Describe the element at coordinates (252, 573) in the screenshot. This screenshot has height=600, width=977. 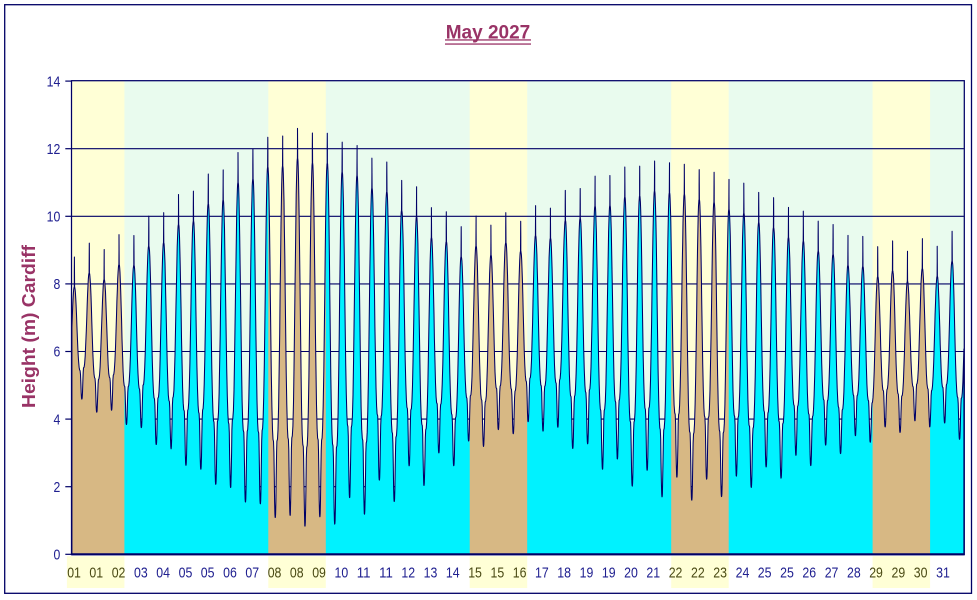
I see `svg-text: 07` at that location.